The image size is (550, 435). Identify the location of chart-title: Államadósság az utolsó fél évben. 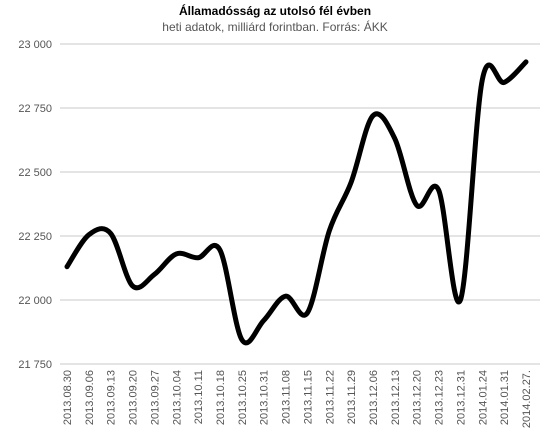
(275, 10).